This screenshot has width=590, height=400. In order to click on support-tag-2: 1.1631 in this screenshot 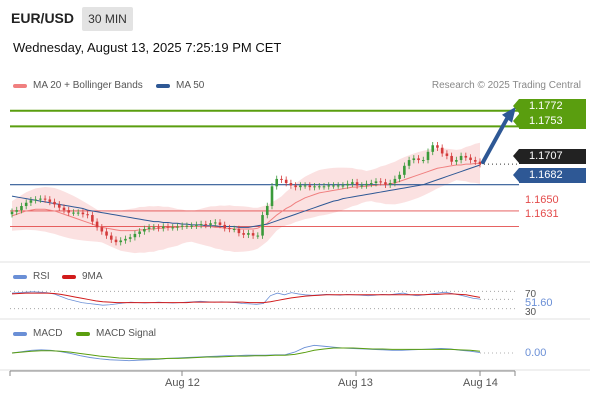, I will do `click(537, 214)`.